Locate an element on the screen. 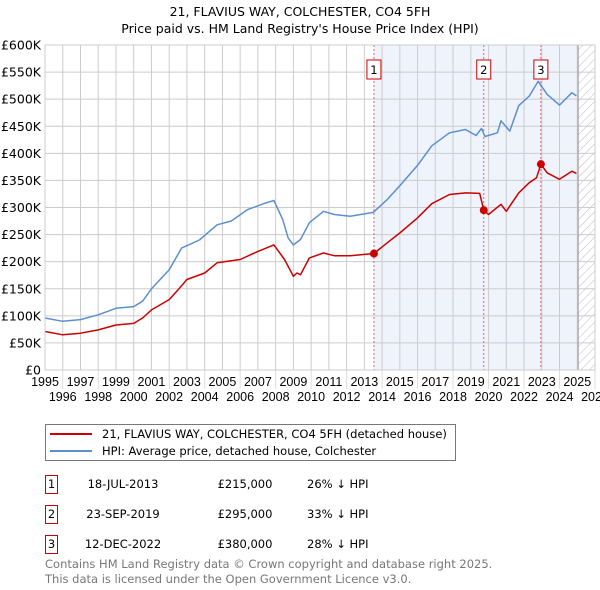  x-tick-label: 2017 is located at coordinates (435, 382).